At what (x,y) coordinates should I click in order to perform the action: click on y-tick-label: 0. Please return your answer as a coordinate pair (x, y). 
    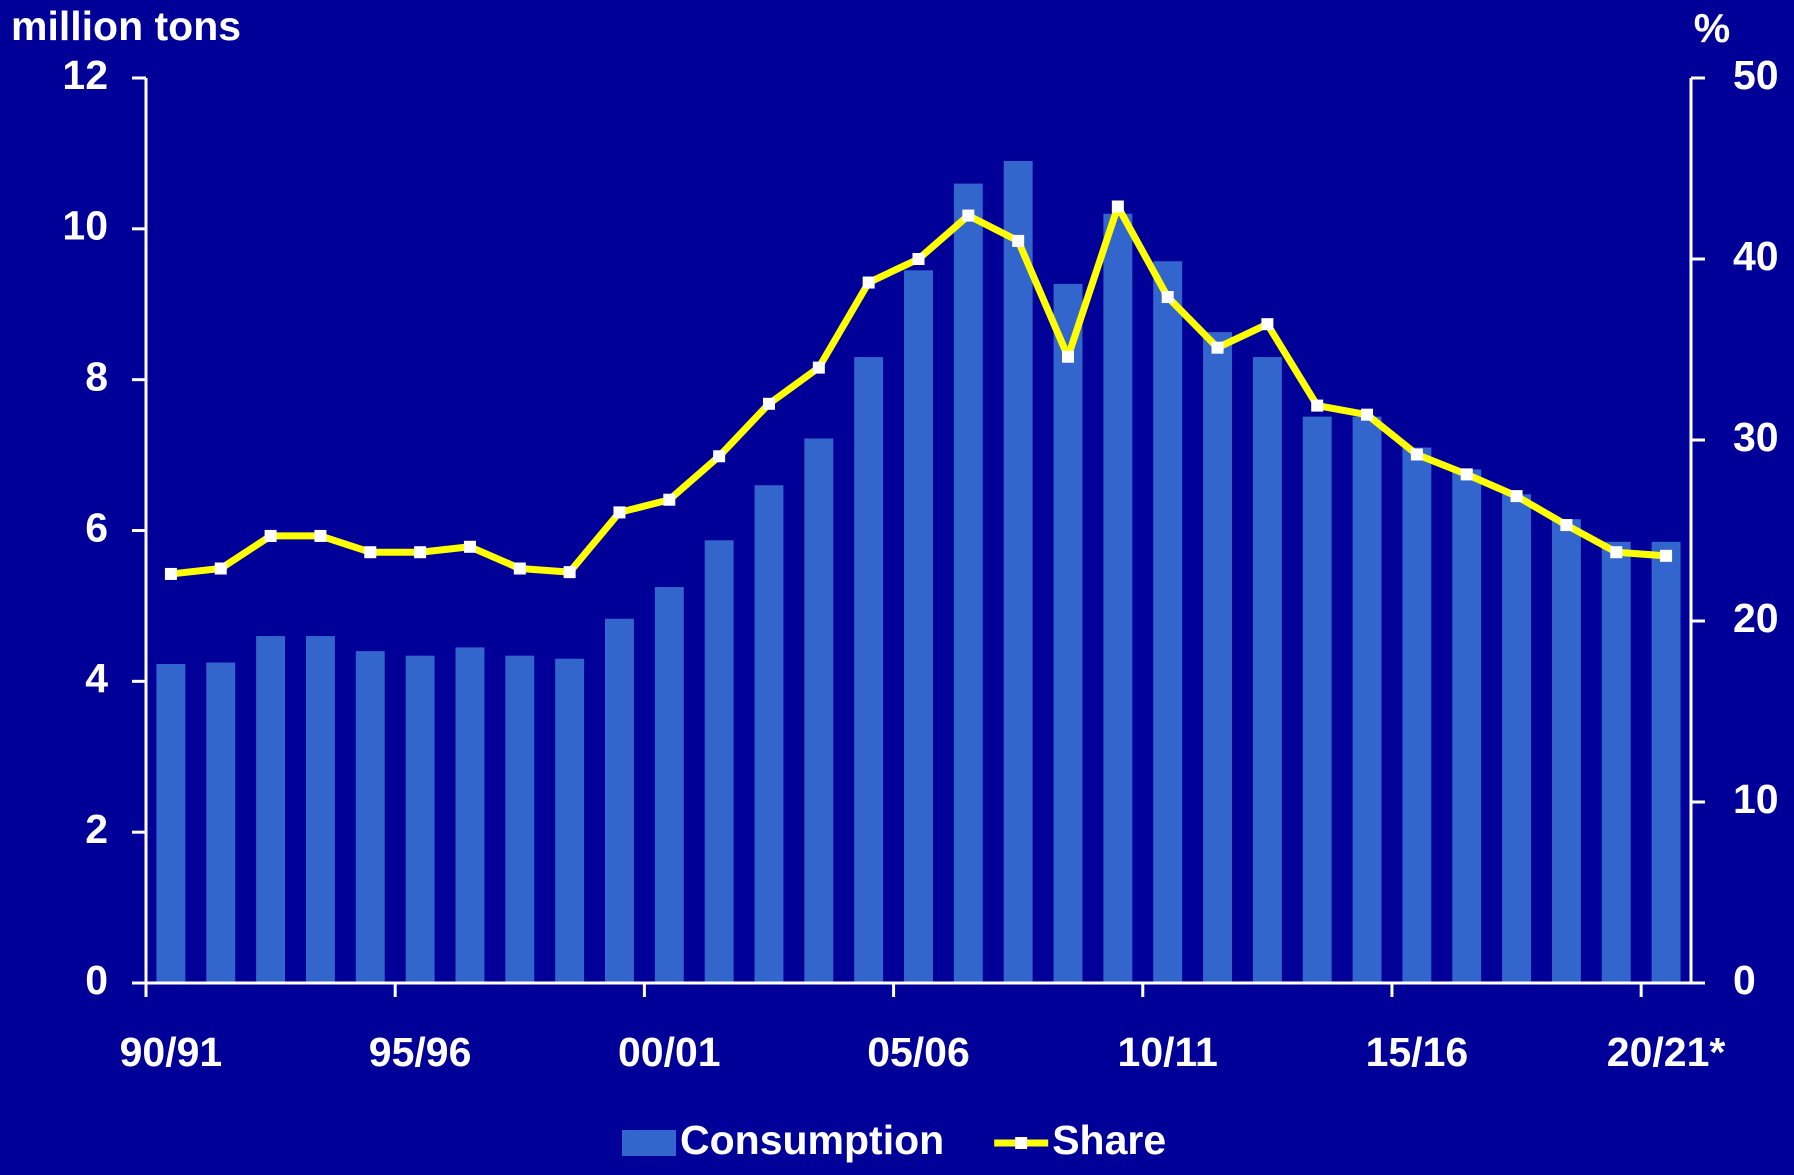
    Looking at the image, I should click on (96, 980).